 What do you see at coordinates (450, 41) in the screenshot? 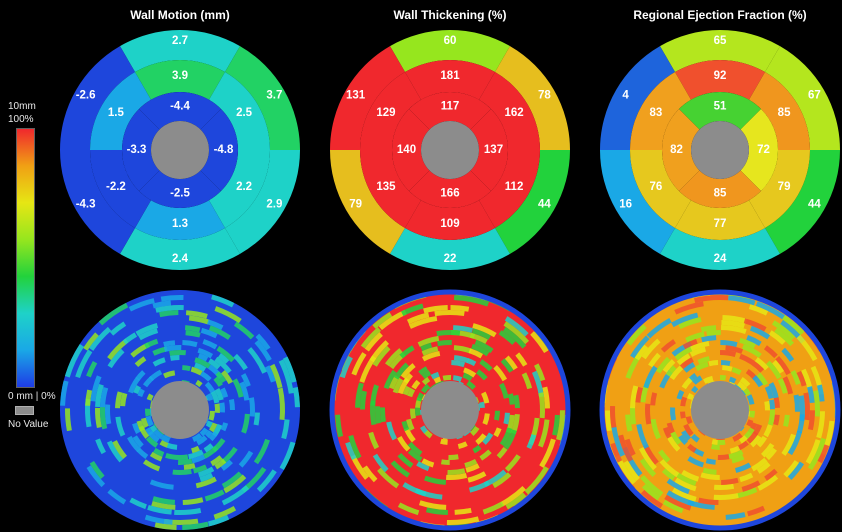
I see `segment-label-outer-0: 60` at bounding box center [450, 41].